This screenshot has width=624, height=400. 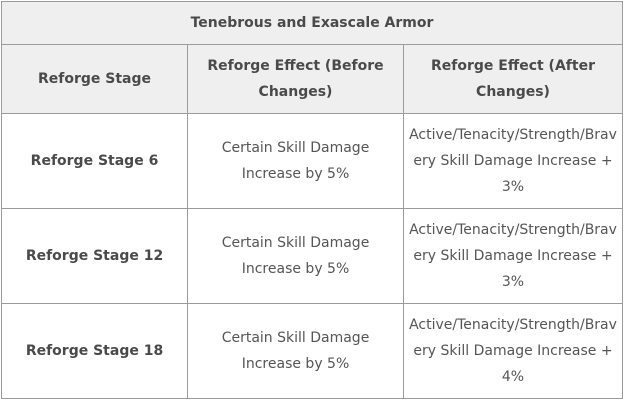 I want to click on table-title: Tenebrous and Exascale Armor, so click(x=312, y=23).